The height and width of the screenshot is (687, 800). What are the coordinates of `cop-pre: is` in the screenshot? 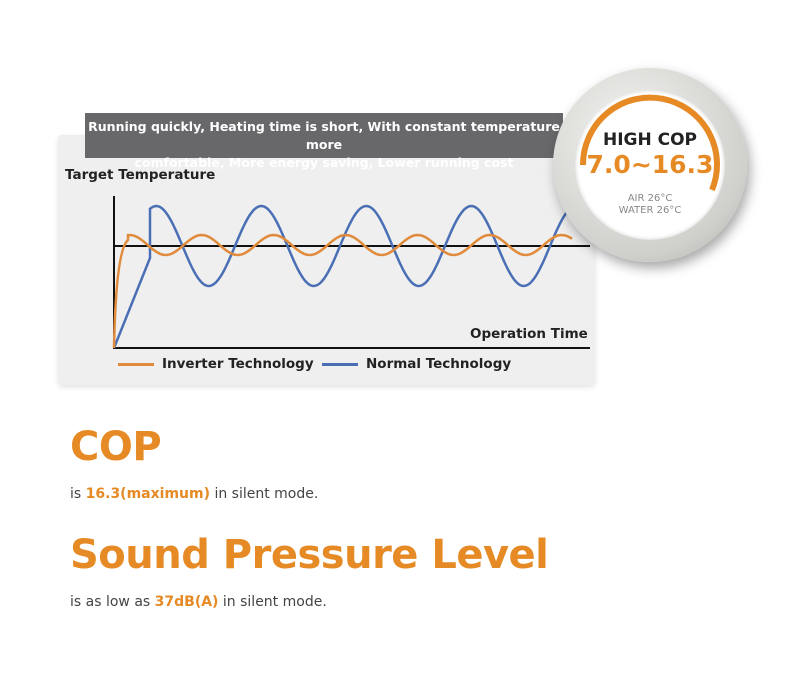 It's located at (78, 494).